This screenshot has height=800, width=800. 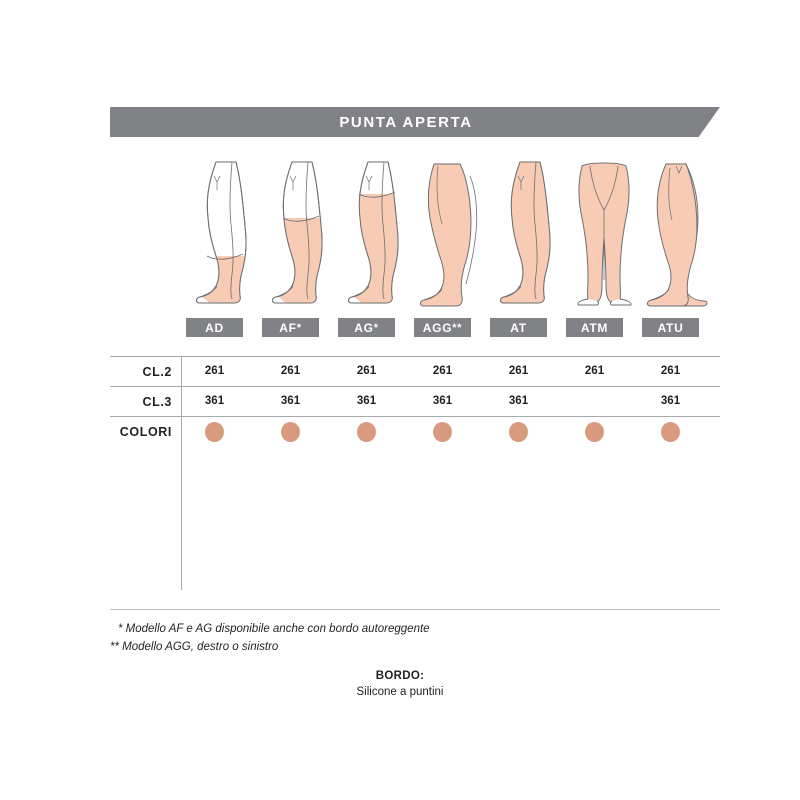 I want to click on cell-cl2-atu: 261, so click(x=670, y=371).